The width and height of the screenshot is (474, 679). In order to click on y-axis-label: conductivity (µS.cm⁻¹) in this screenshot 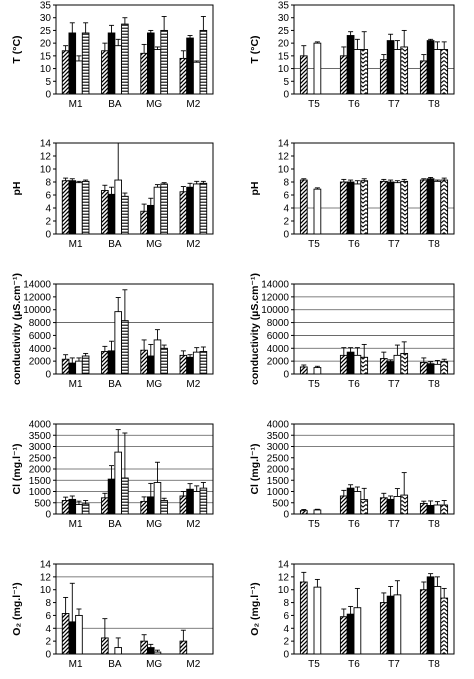, I will do `click(17, 329)`.